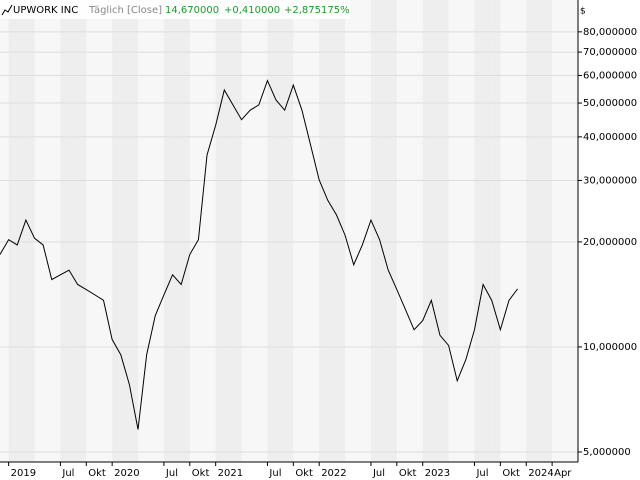 This screenshot has width=640, height=480. I want to click on change-percent: +2,875175%, so click(317, 10).